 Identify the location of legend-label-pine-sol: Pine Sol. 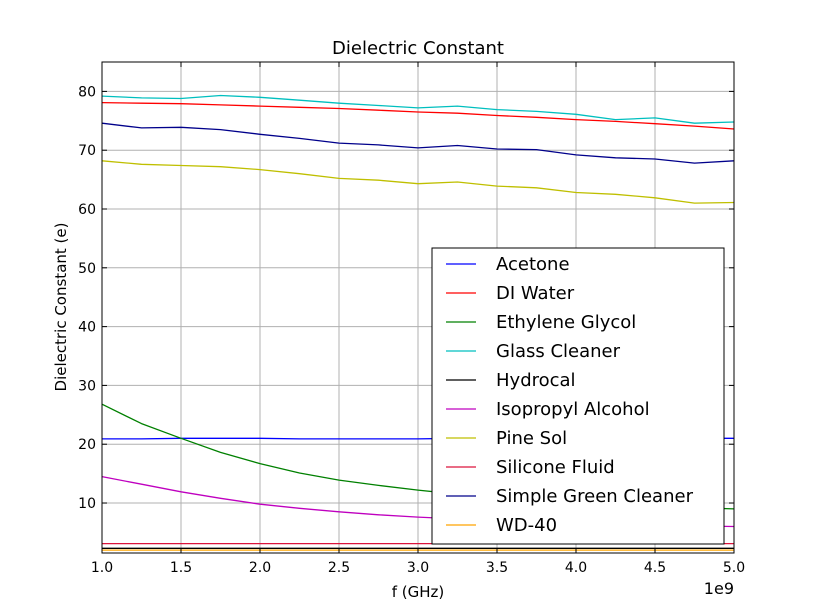
(531, 438).